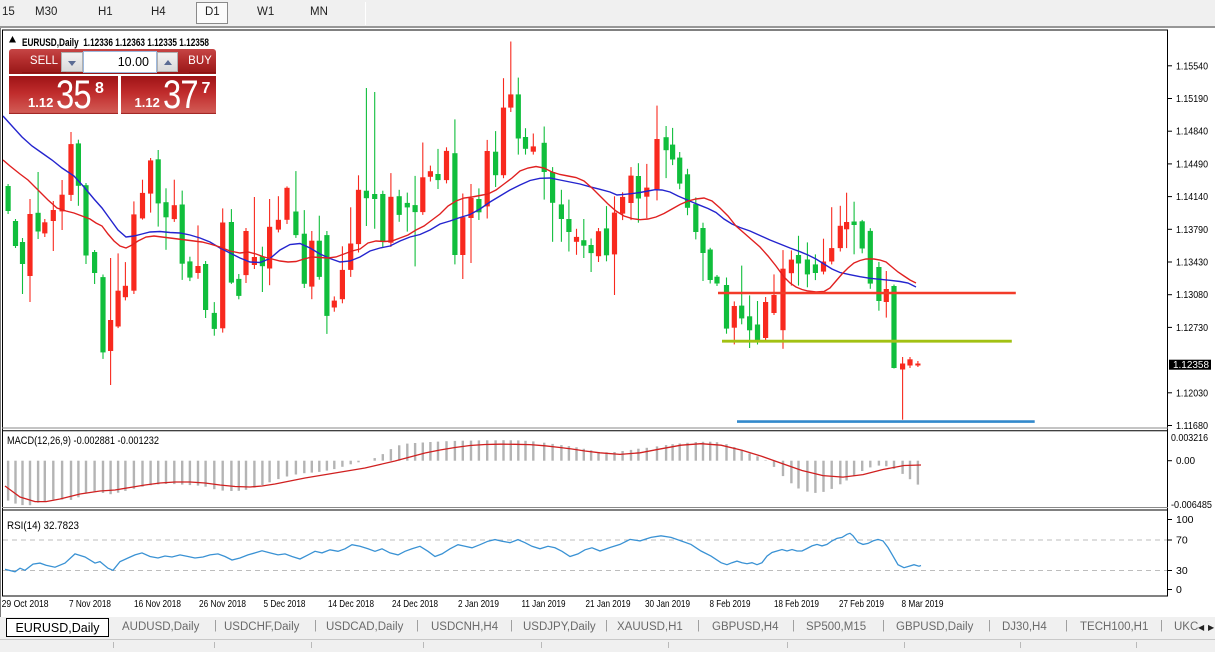 This screenshot has height=652, width=1215. What do you see at coordinates (1192, 426) in the screenshot?
I see `svg-text: 1.11680` at bounding box center [1192, 426].